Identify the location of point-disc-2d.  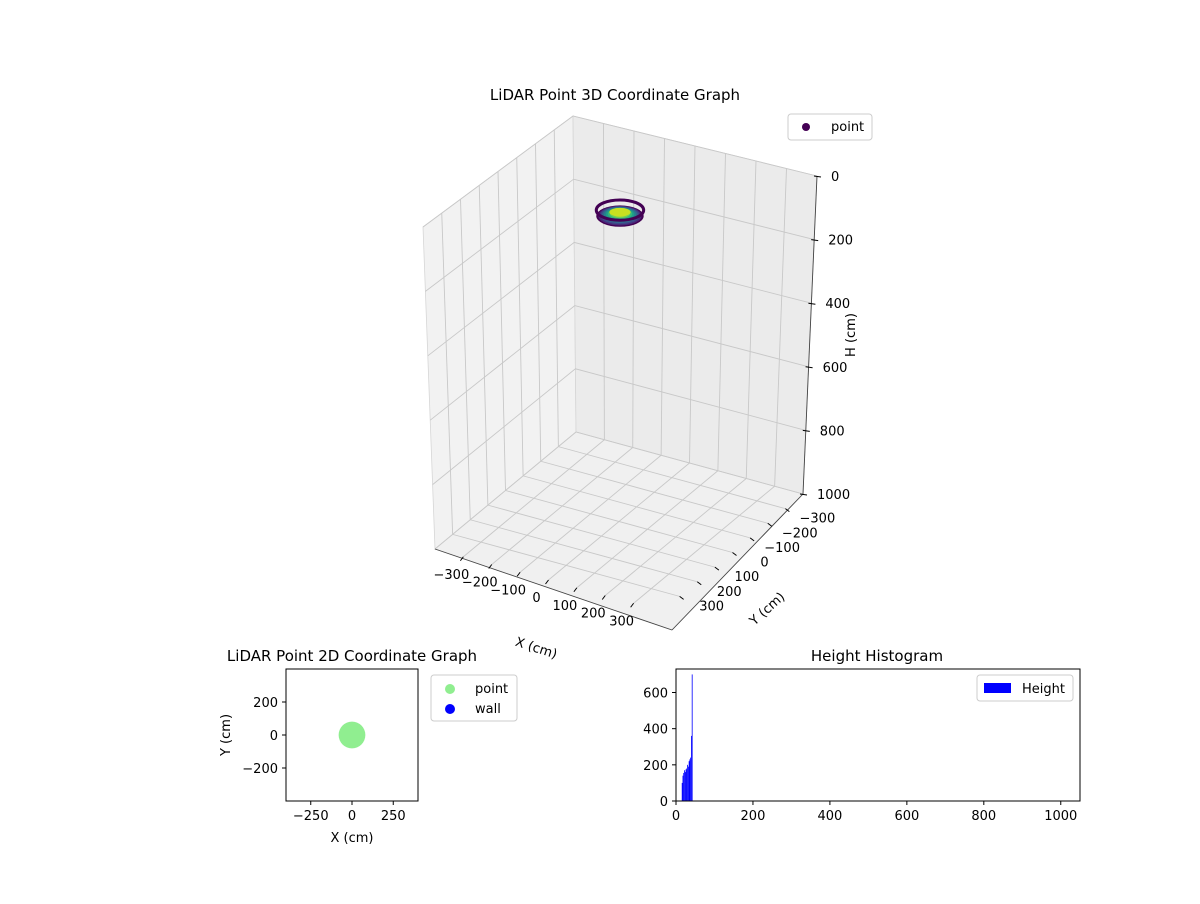
(352, 735).